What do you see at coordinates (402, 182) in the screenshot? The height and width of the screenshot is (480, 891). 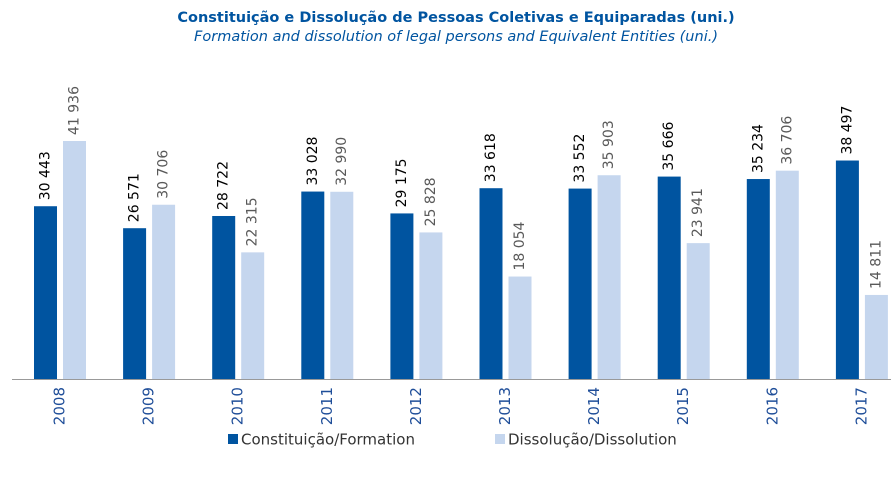 I see `value-label: 29 175` at bounding box center [402, 182].